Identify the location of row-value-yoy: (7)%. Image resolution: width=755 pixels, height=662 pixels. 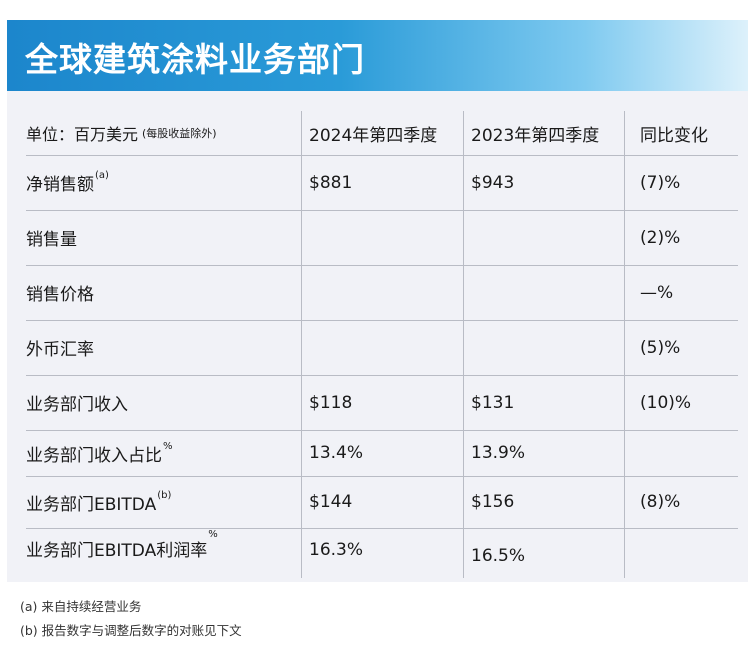
(660, 182).